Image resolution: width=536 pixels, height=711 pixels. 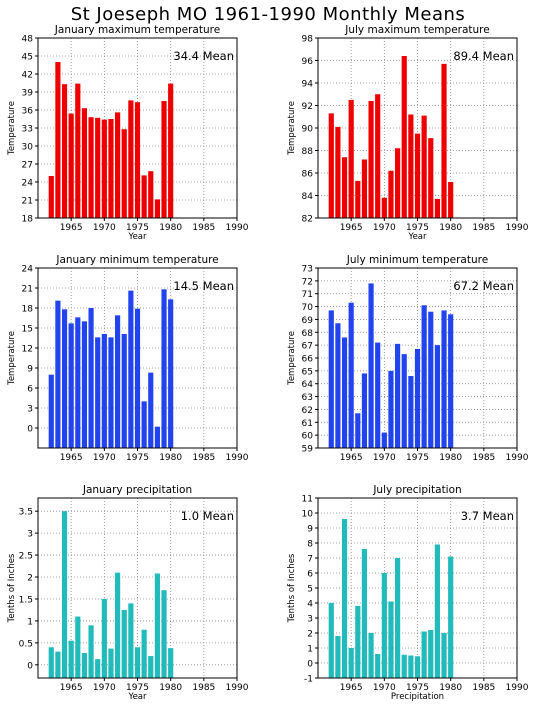 I want to click on y-tick-label: 64, so click(x=308, y=385).